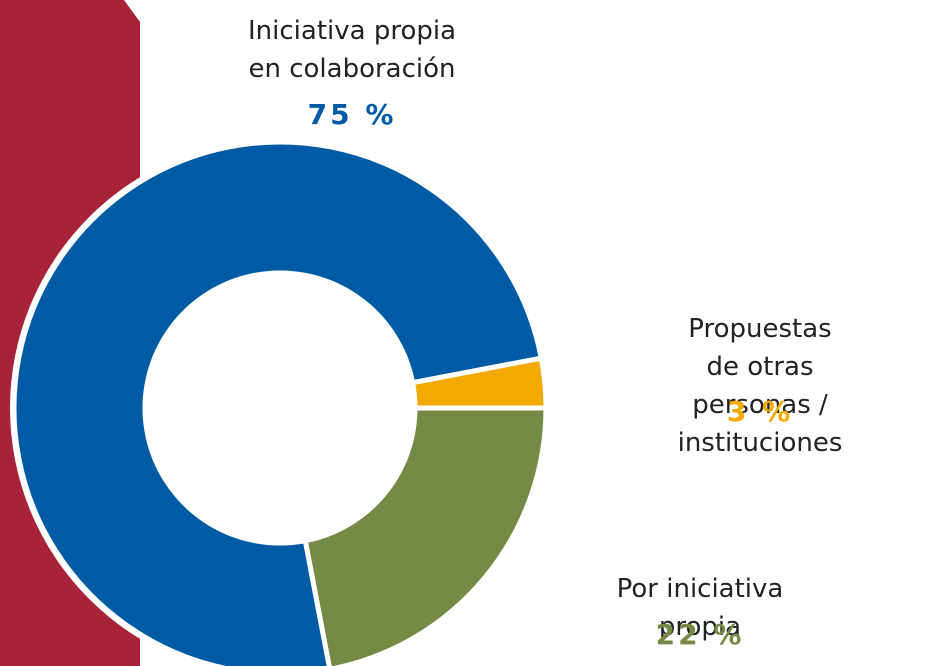 This screenshot has height=666, width=938. Describe the element at coordinates (425, 535) in the screenshot. I see `donut-slice` at that location.